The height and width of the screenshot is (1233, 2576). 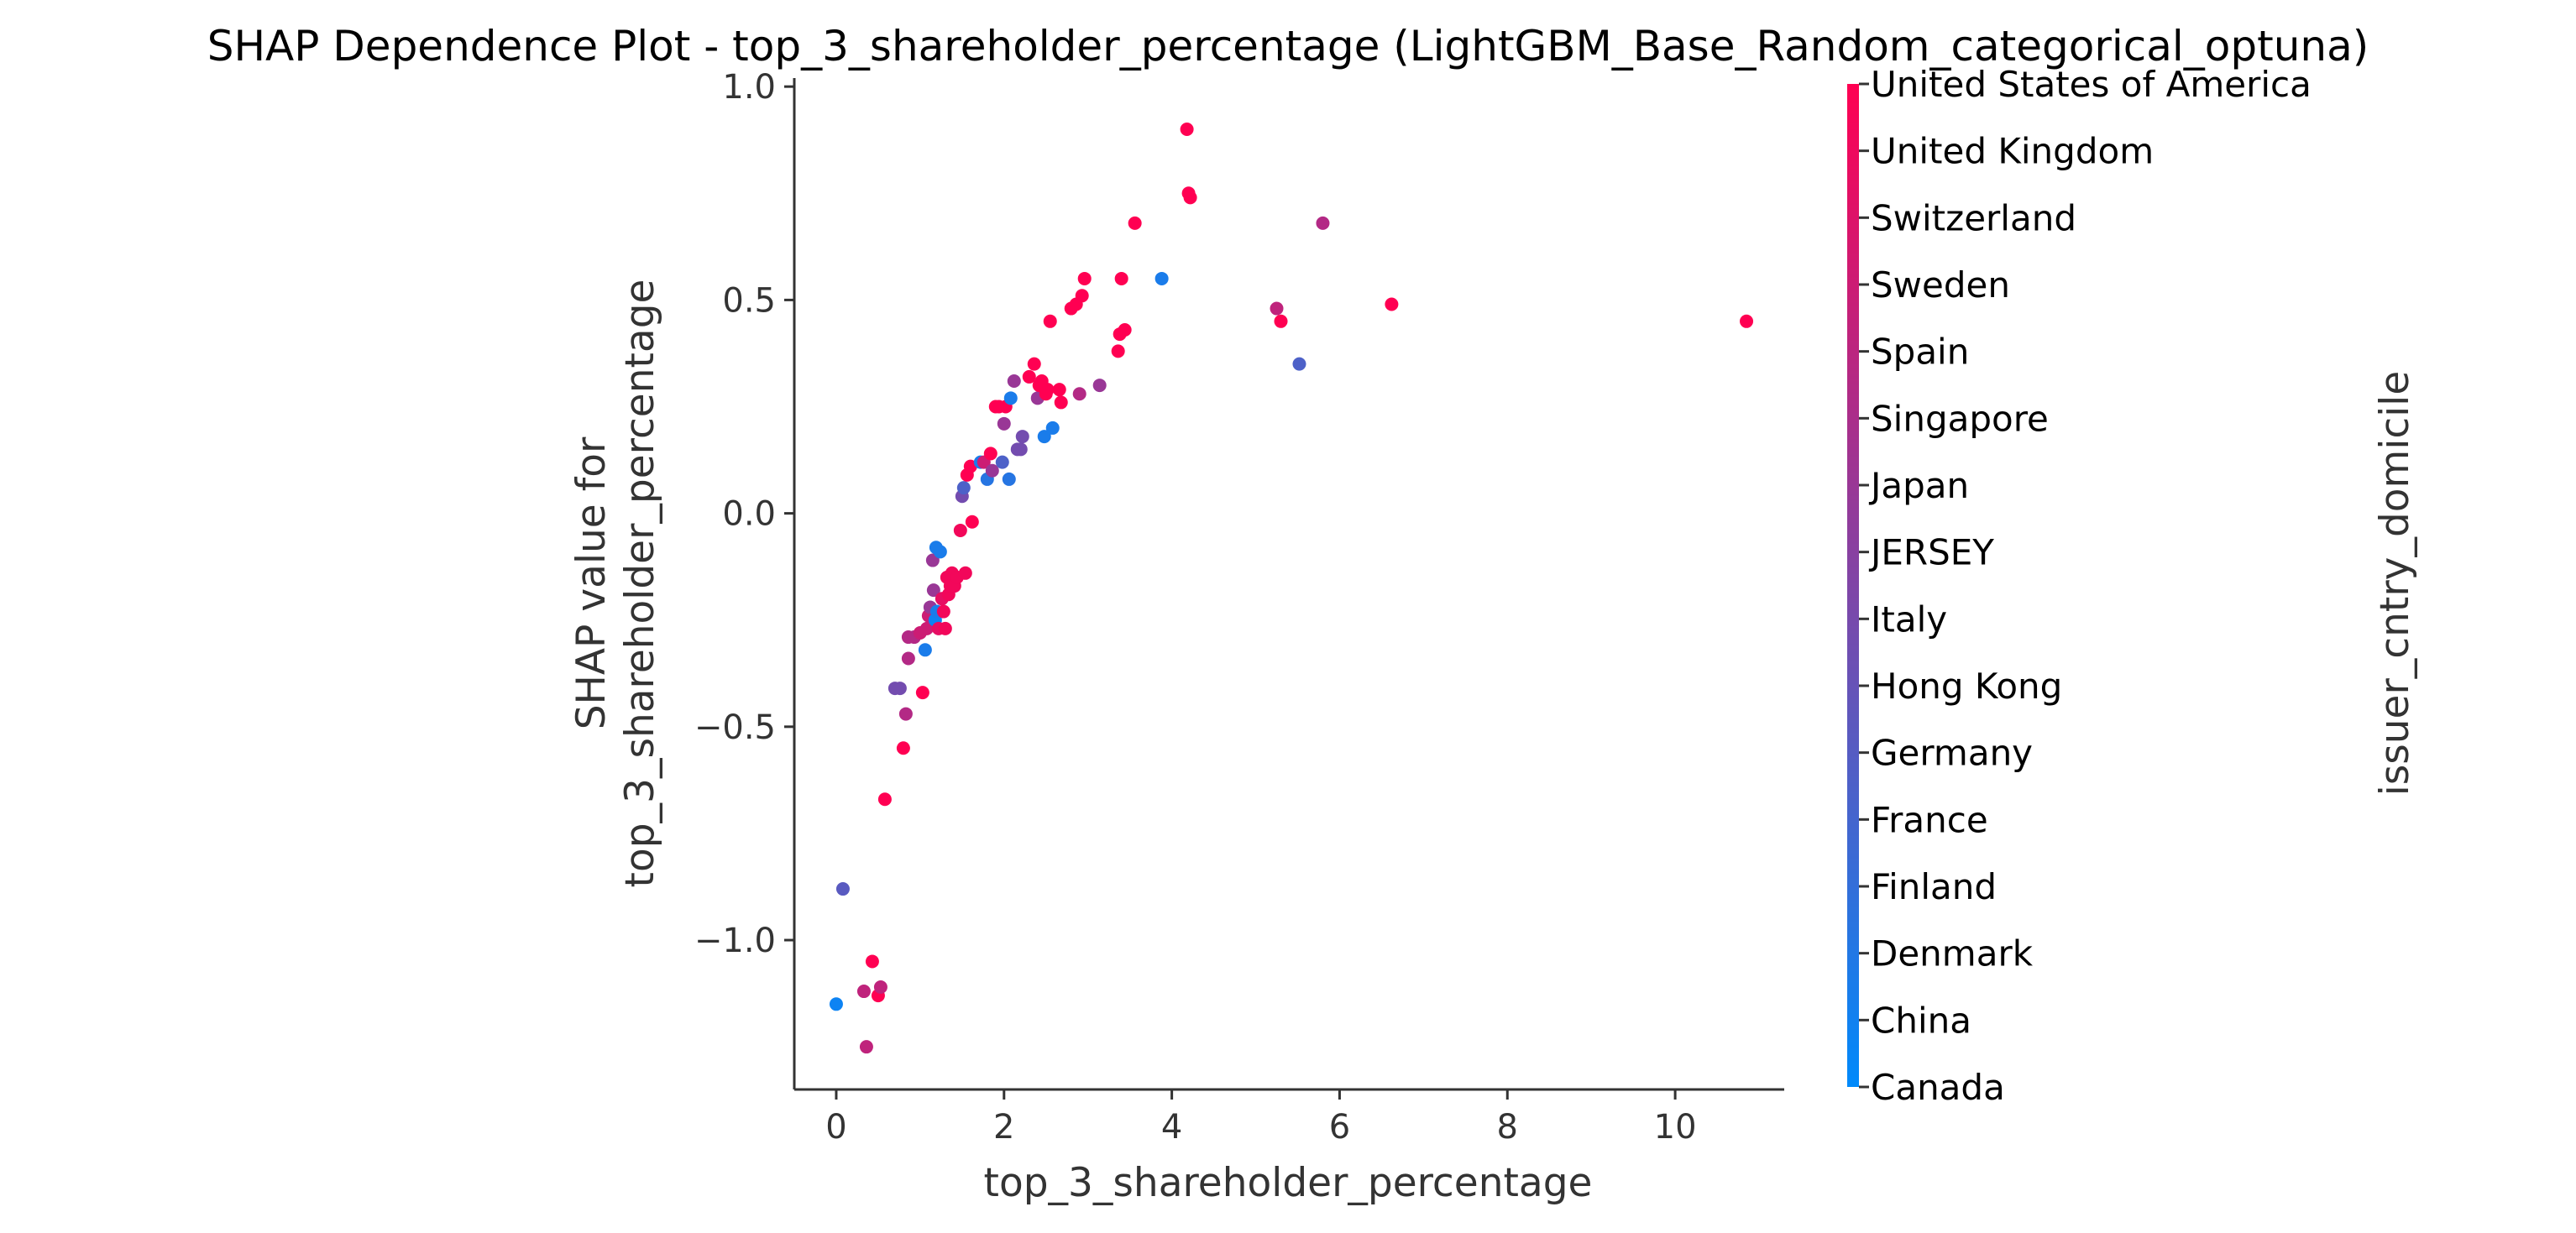 I want to click on colorbar-category-label: Denmark, so click(x=1953, y=954).